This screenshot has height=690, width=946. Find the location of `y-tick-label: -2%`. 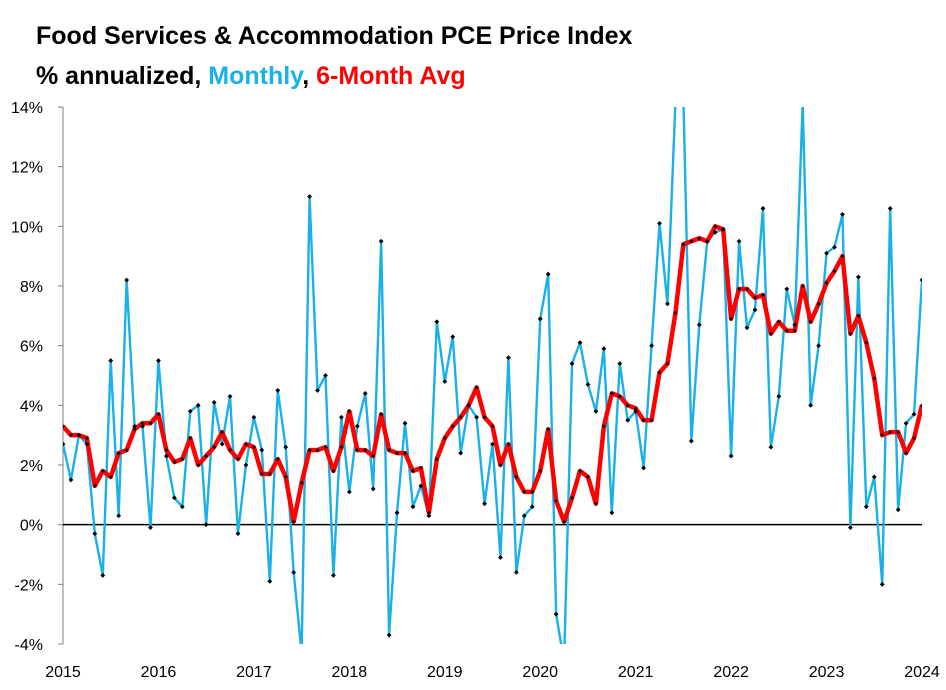

y-tick-label: -2% is located at coordinates (29, 585).